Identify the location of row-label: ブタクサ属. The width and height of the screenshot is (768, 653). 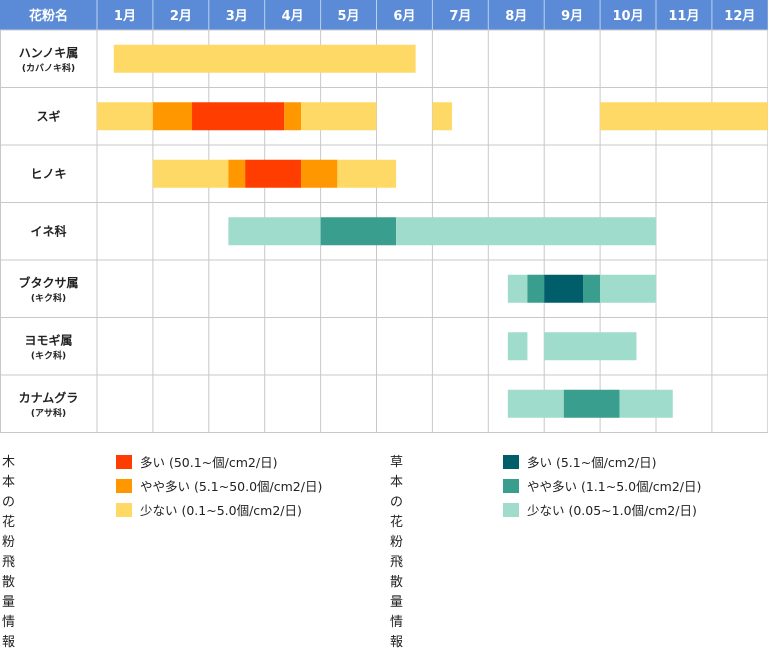
(48, 282).